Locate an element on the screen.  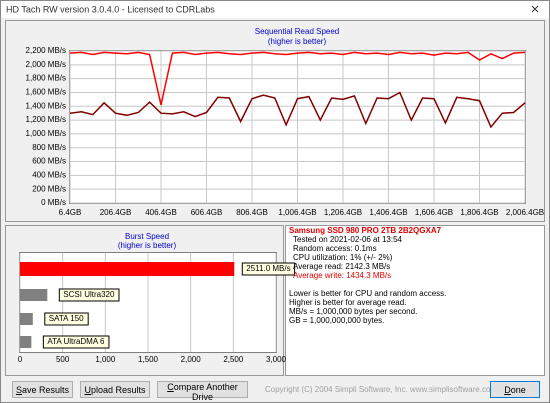
upload-button: Upload Results is located at coordinates (115, 389).